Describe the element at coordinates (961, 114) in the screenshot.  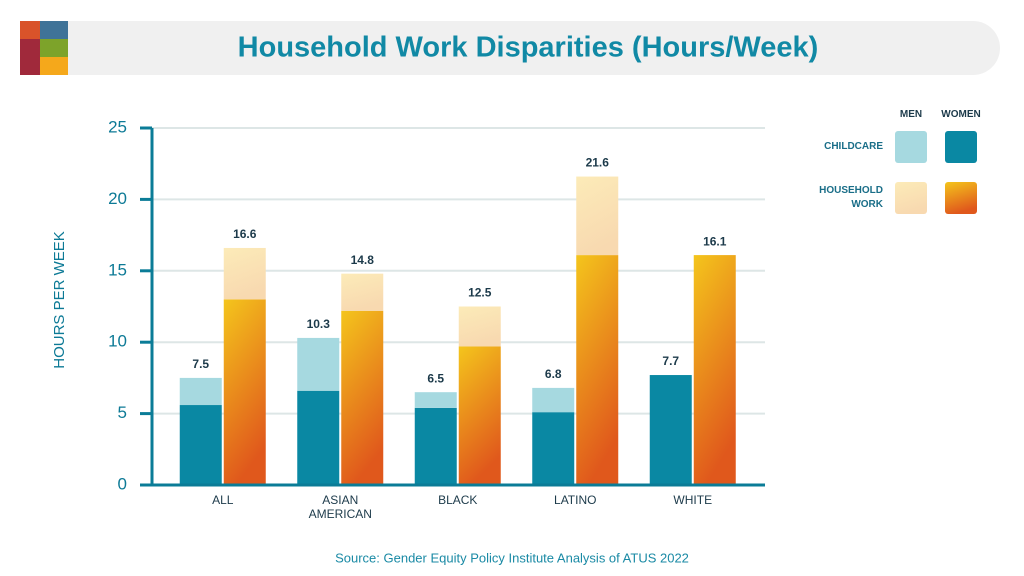
I see `legend-column: WOMEN` at that location.